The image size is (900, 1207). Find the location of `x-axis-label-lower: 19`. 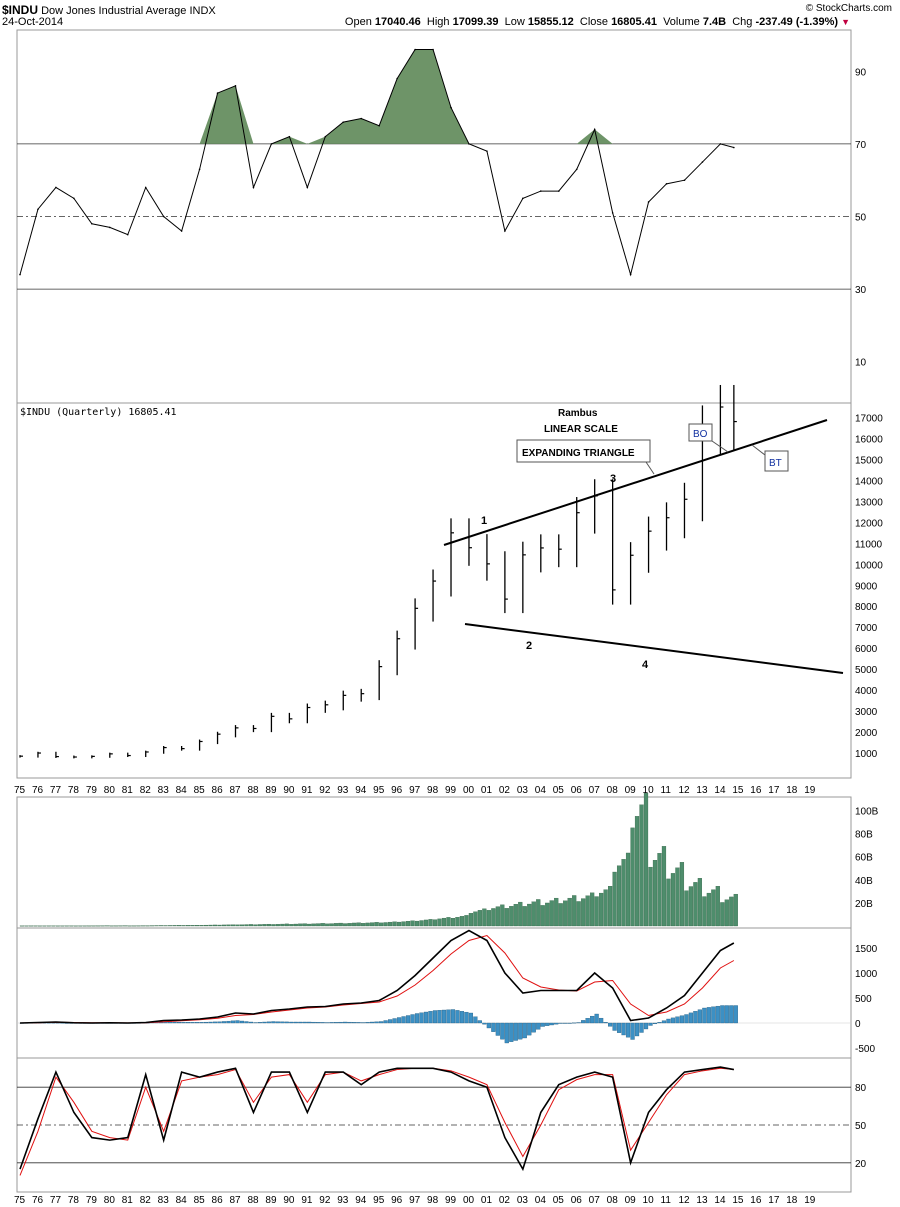

x-axis-label-lower: 19 is located at coordinates (810, 1200).